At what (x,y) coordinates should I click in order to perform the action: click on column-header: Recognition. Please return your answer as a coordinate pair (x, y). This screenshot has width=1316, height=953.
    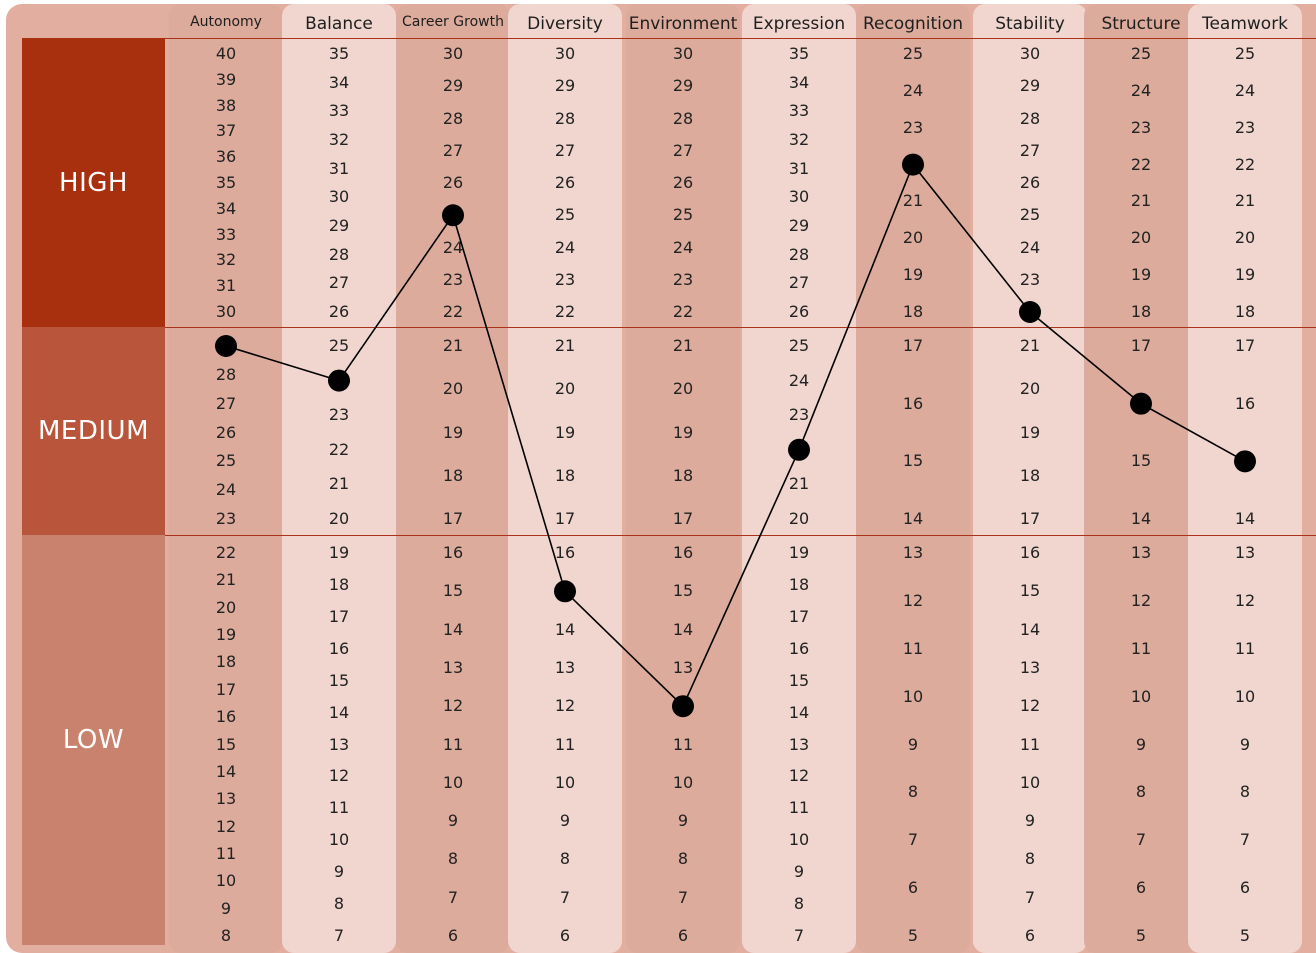
    Looking at the image, I should click on (913, 24).